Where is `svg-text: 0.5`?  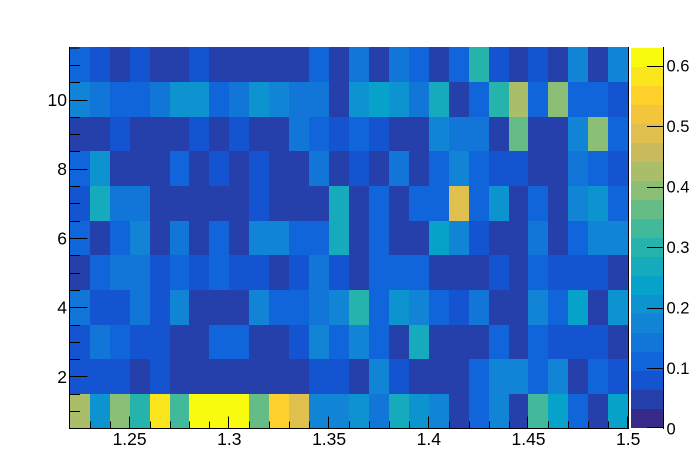 svg-text: 0.5 is located at coordinates (678, 127).